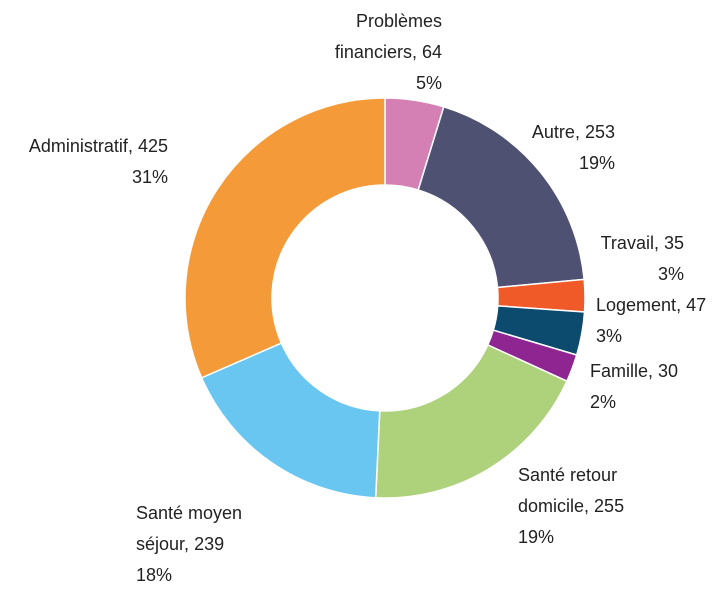 Image resolution: width=716 pixels, height=591 pixels. I want to click on category-name: Problèmes financiers, so click(388, 36).